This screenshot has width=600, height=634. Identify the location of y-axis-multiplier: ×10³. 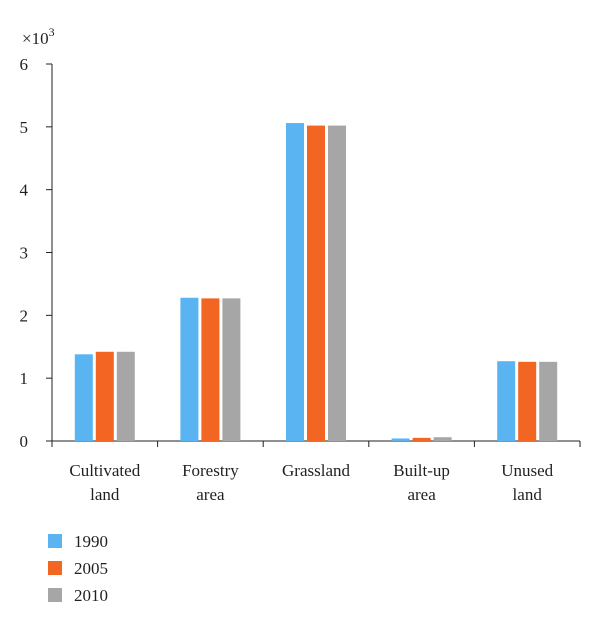
(38, 36).